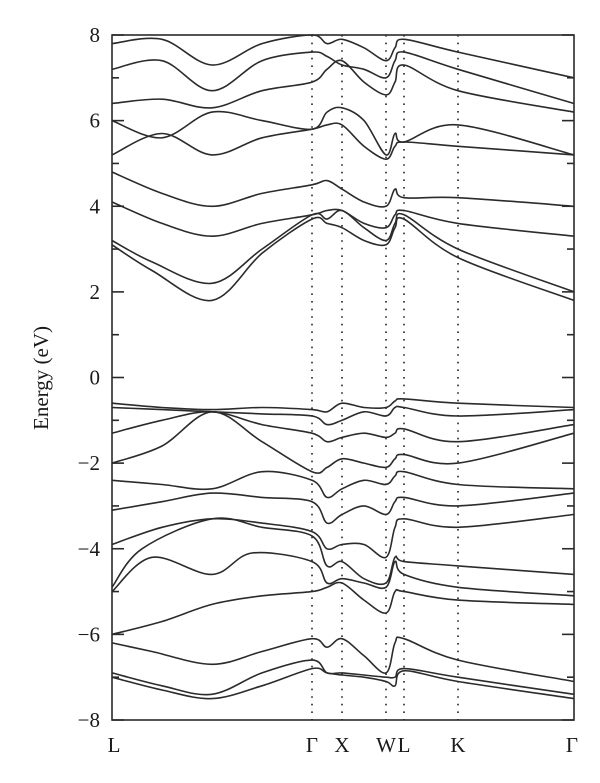  I want to click on x-tick-label-5: K, so click(457, 745).